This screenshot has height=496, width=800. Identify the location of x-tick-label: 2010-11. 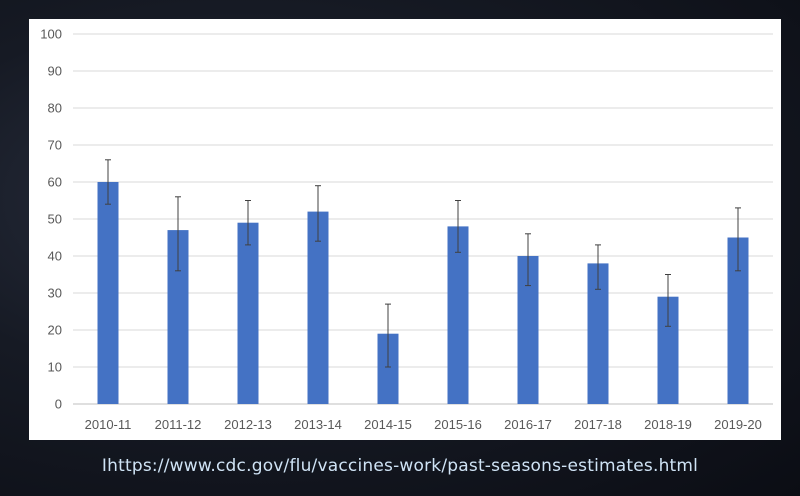
(108, 424).